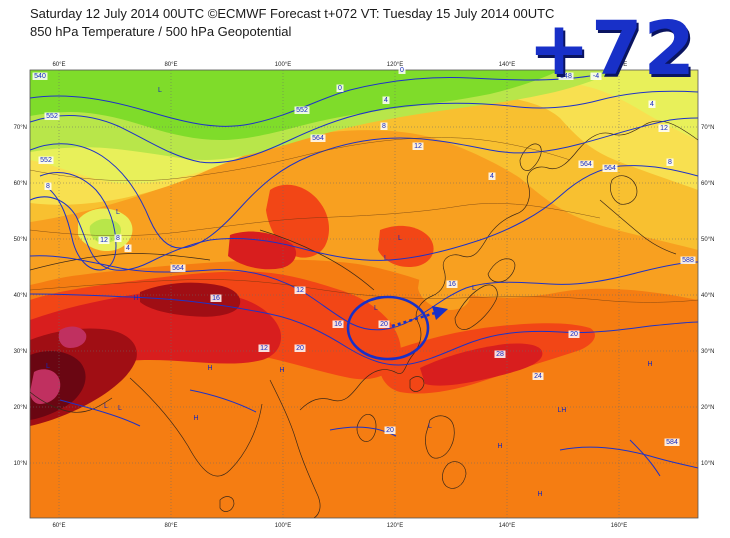 The width and height of the screenshot is (730, 538). Describe the element at coordinates (440, 437) in the screenshot. I see `coastline-philippines-luzon` at that location.